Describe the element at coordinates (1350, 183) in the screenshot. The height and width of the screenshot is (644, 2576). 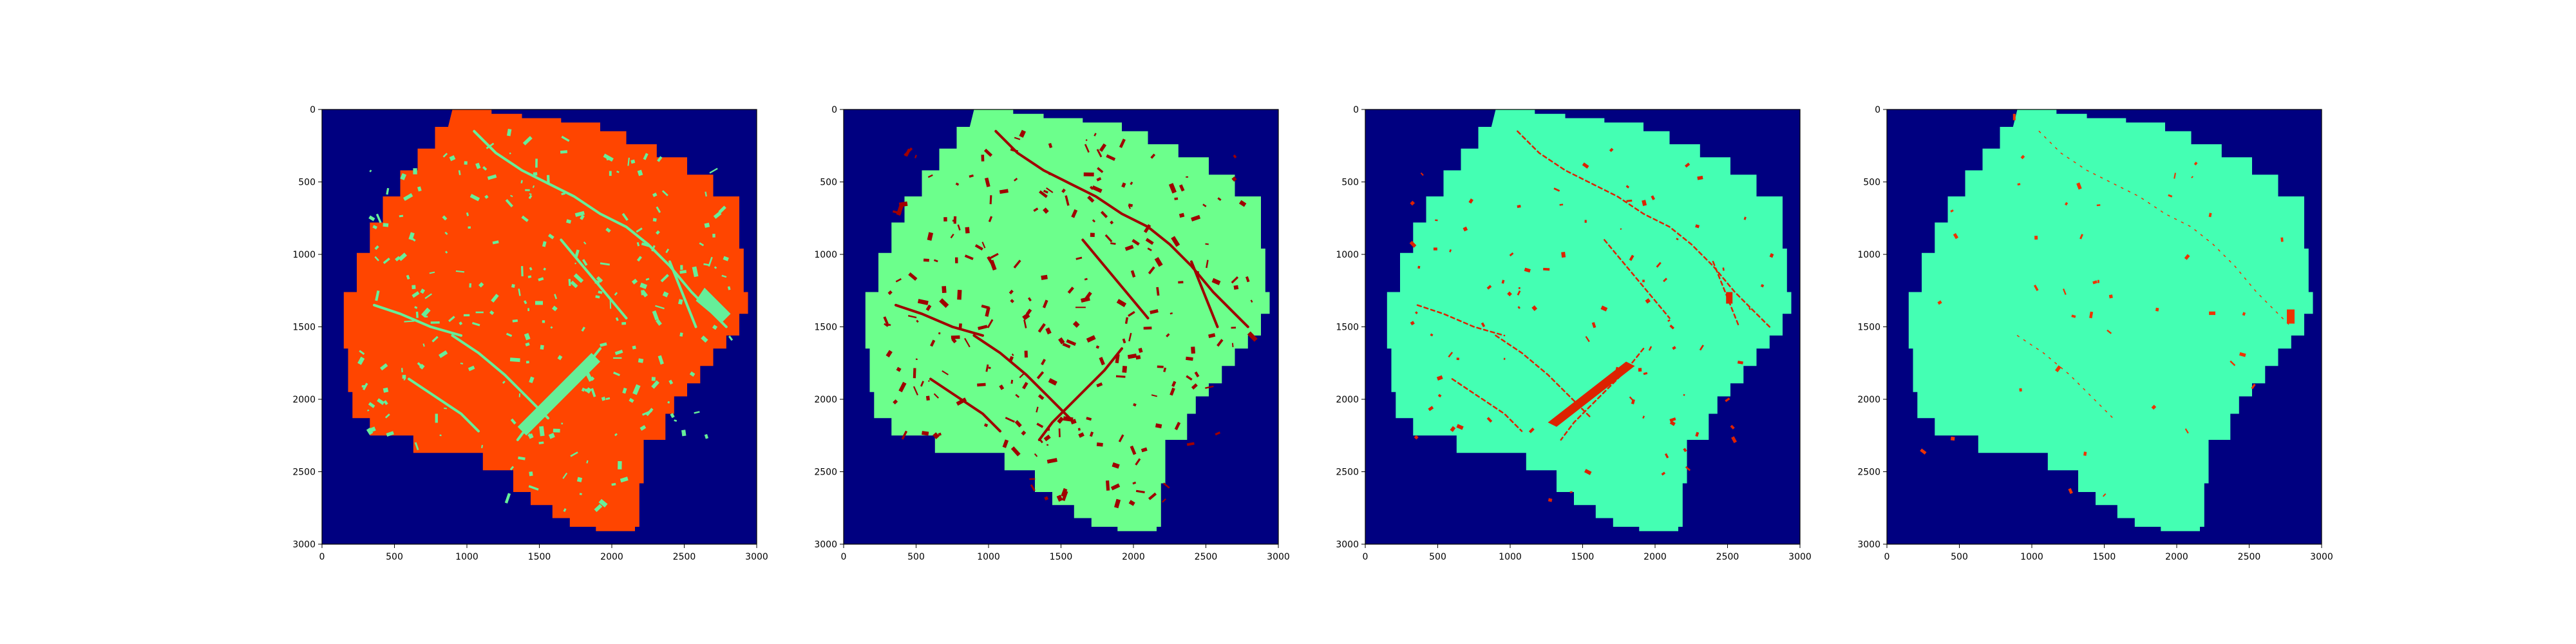
I see `y-tick-label: 500` at that location.